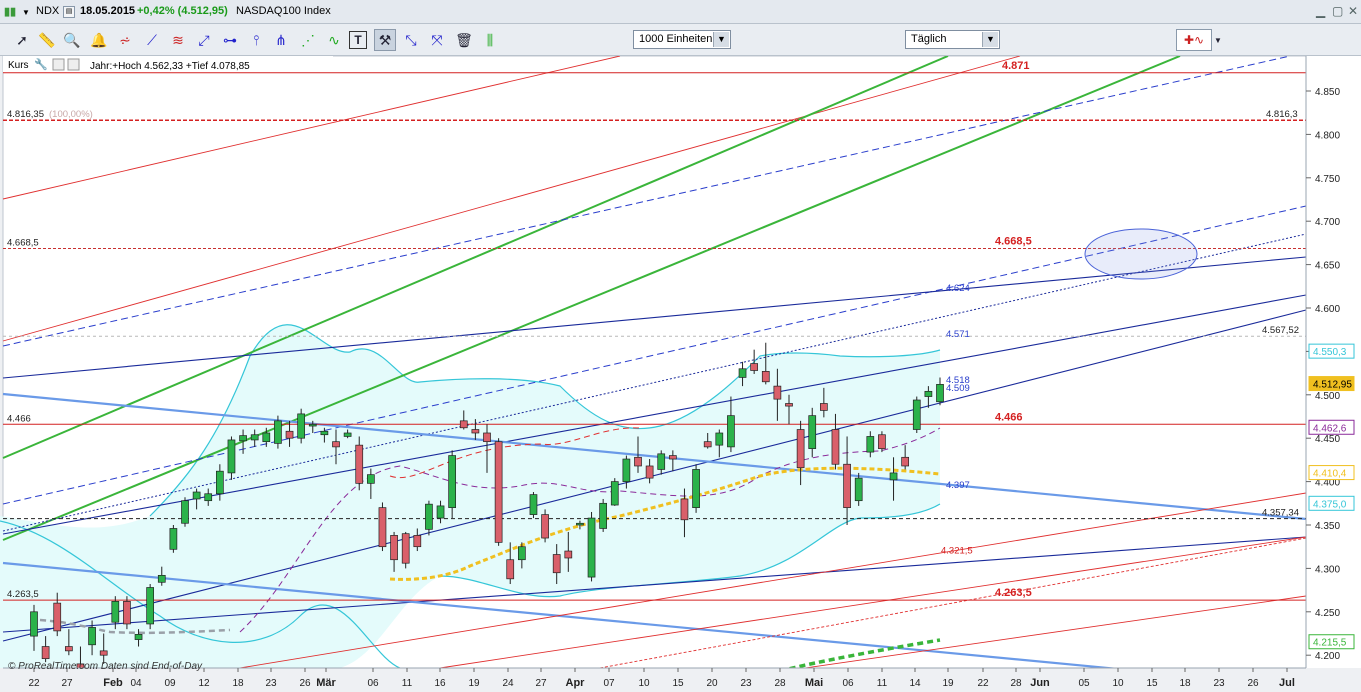 This screenshot has height=692, width=1361. What do you see at coordinates (47, 39) in the screenshot?
I see `ruler-icon: 📏` at bounding box center [47, 39].